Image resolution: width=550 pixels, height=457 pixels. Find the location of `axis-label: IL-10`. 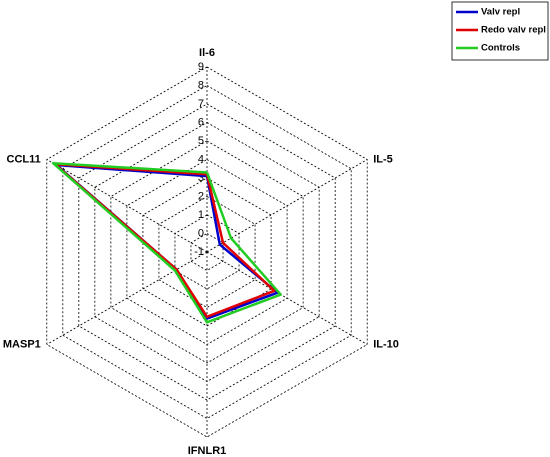

axis-label: IL-10 is located at coordinates (386, 344).